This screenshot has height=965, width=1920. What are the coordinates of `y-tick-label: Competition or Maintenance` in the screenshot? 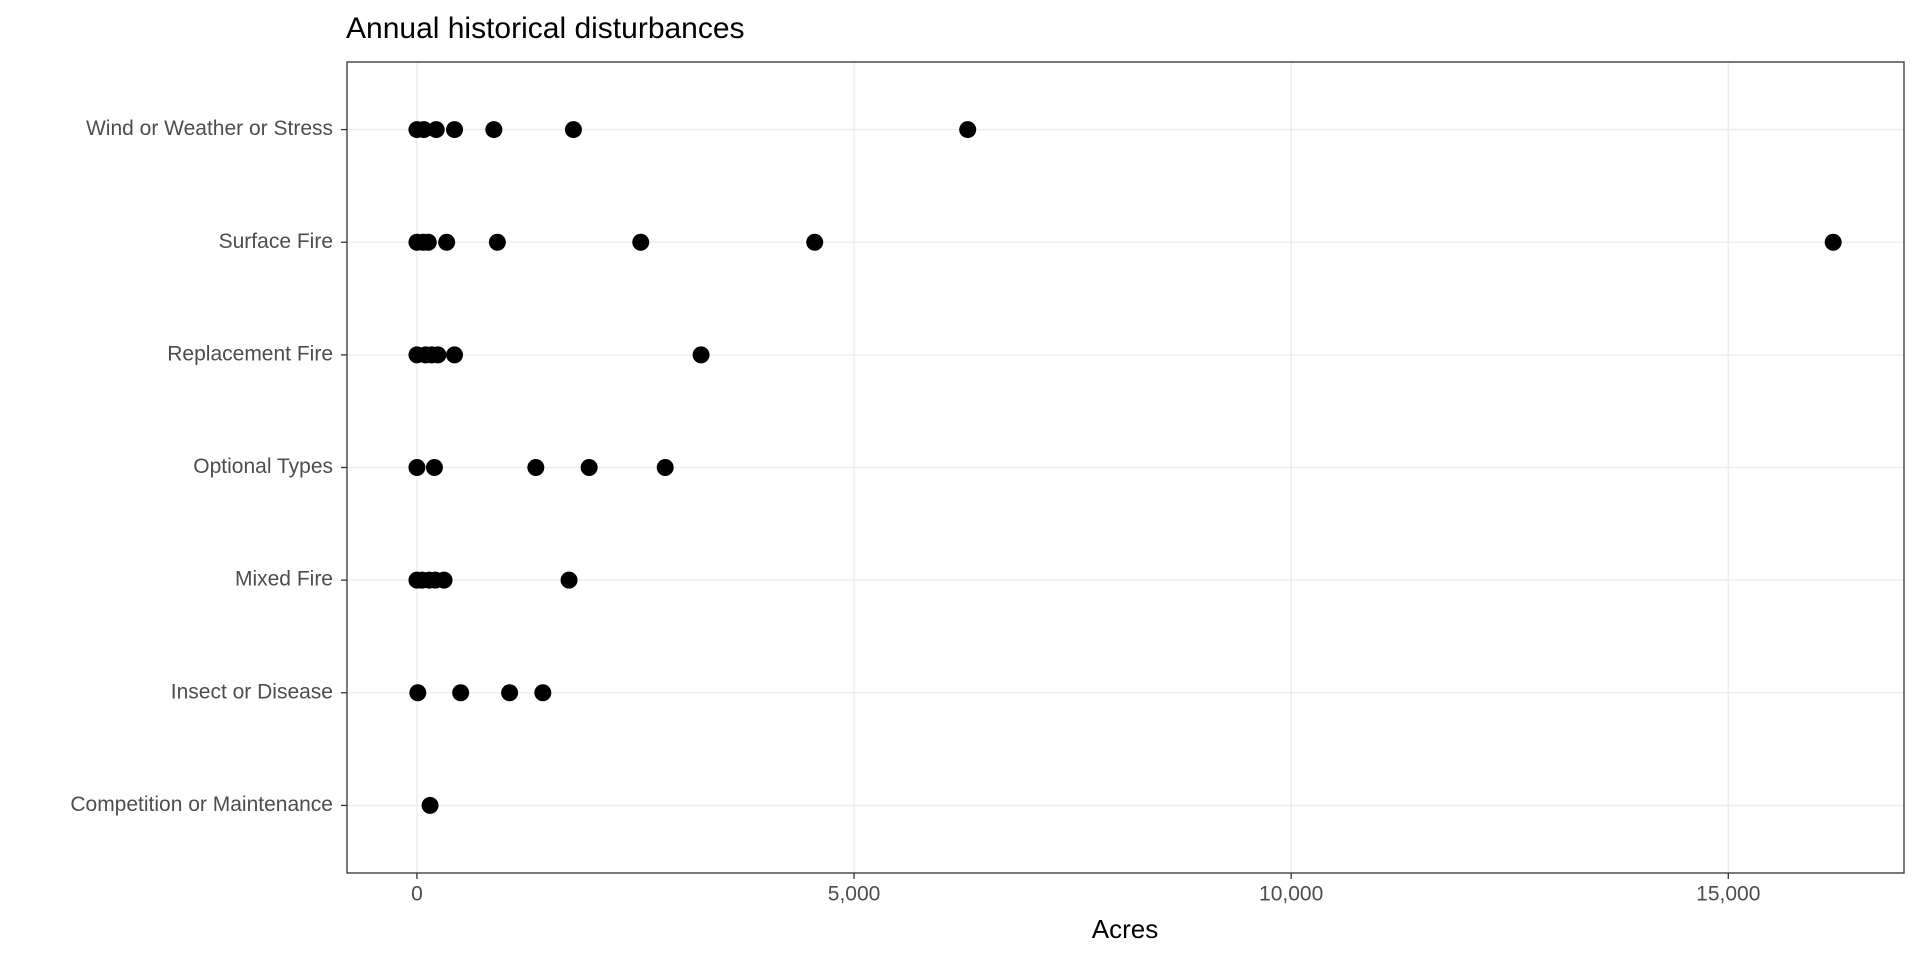 It's located at (201, 804).